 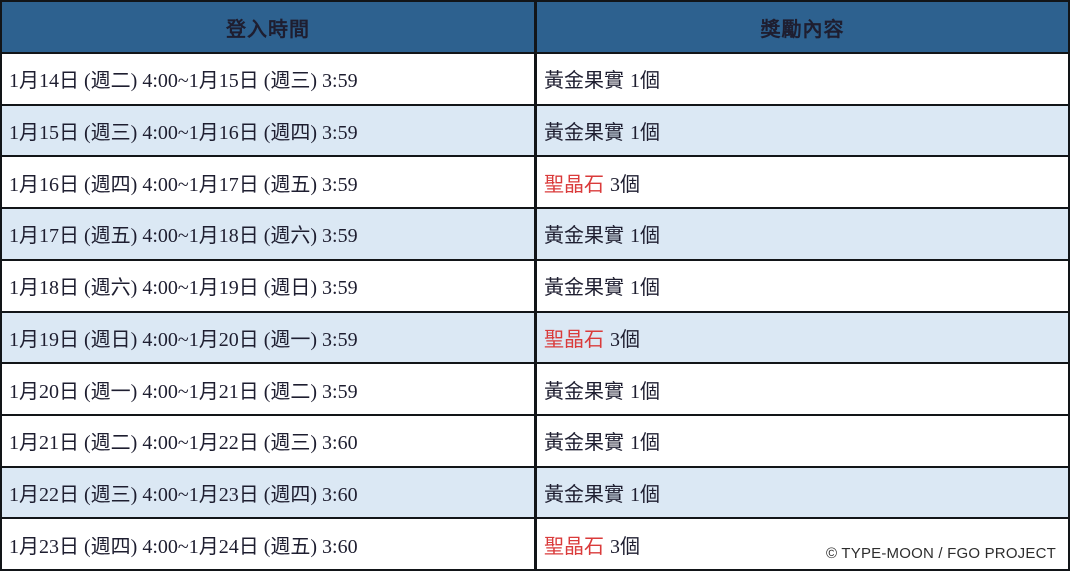 I want to click on table-row: 1月23日 (週四) 4:00~1月24日 (週五) 3:60 聖晶石 3個, so click(x=535, y=543).